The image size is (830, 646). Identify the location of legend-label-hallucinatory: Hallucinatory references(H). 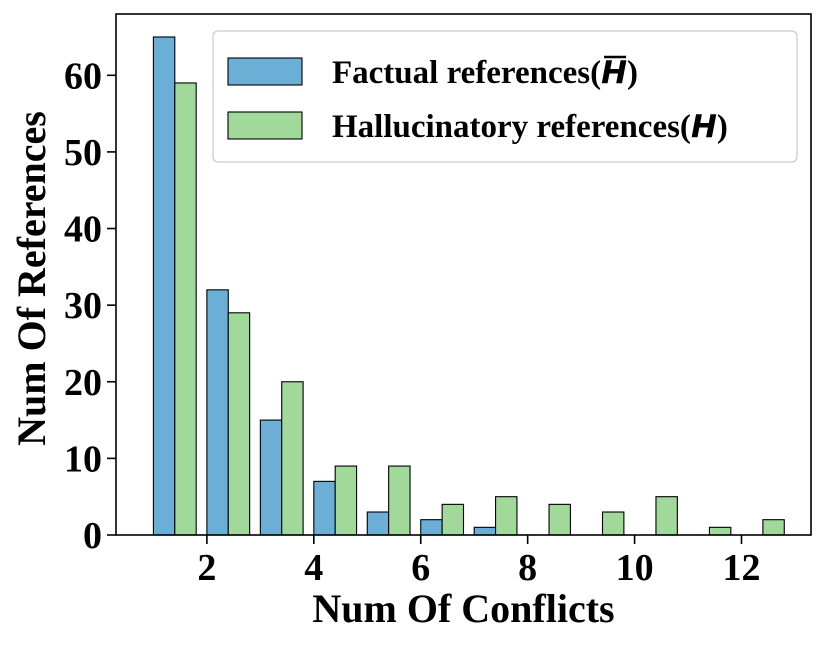
(530, 127).